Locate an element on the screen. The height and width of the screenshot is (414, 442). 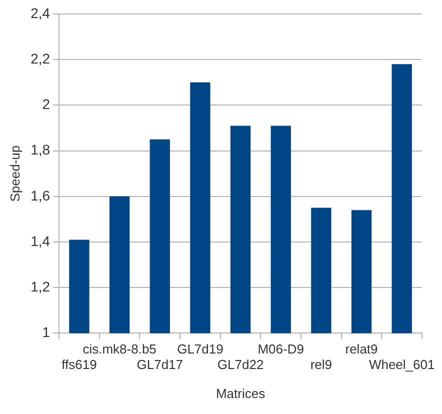
x-tick-label: GL7d19 is located at coordinates (200, 349).